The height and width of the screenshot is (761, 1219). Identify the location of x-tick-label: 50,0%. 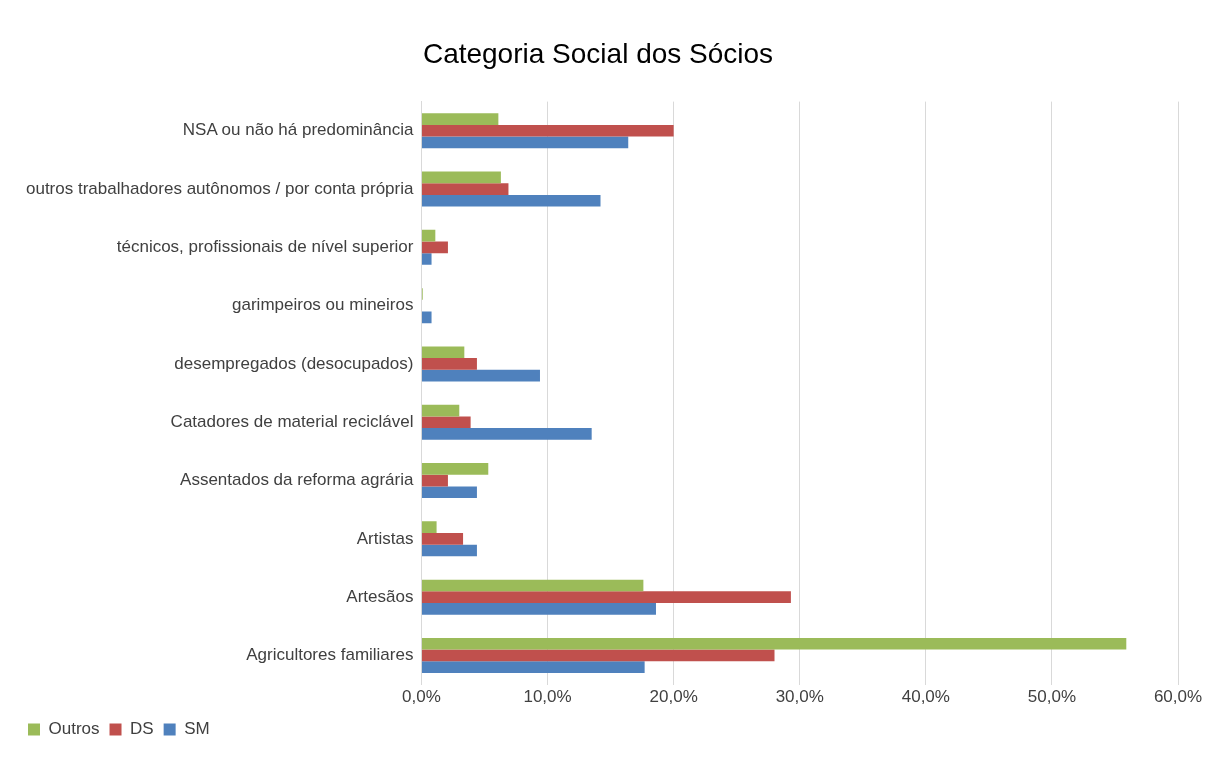
(1052, 697).